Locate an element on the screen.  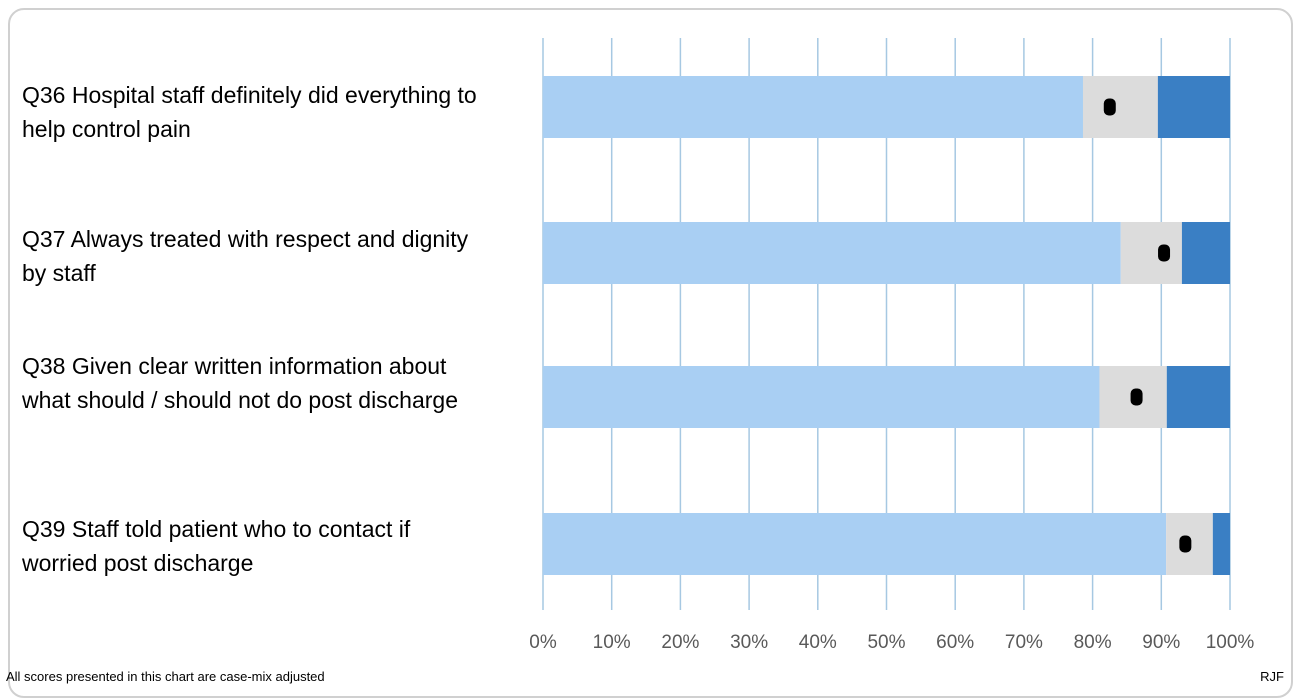
trust-code: RJF is located at coordinates (1272, 676).